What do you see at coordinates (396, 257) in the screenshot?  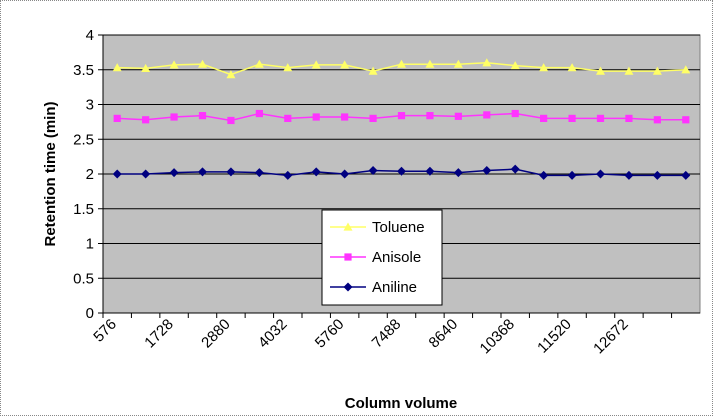 I see `legend-label: Anisole` at bounding box center [396, 257].